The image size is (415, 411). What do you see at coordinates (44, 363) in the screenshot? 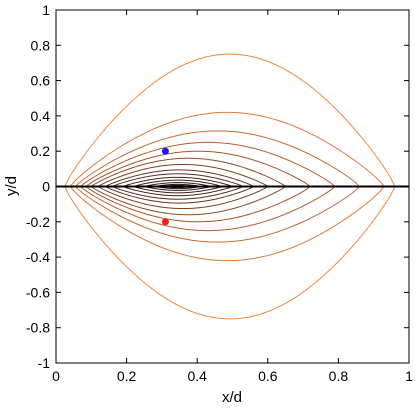
I see `y-tick-label: -1` at bounding box center [44, 363].